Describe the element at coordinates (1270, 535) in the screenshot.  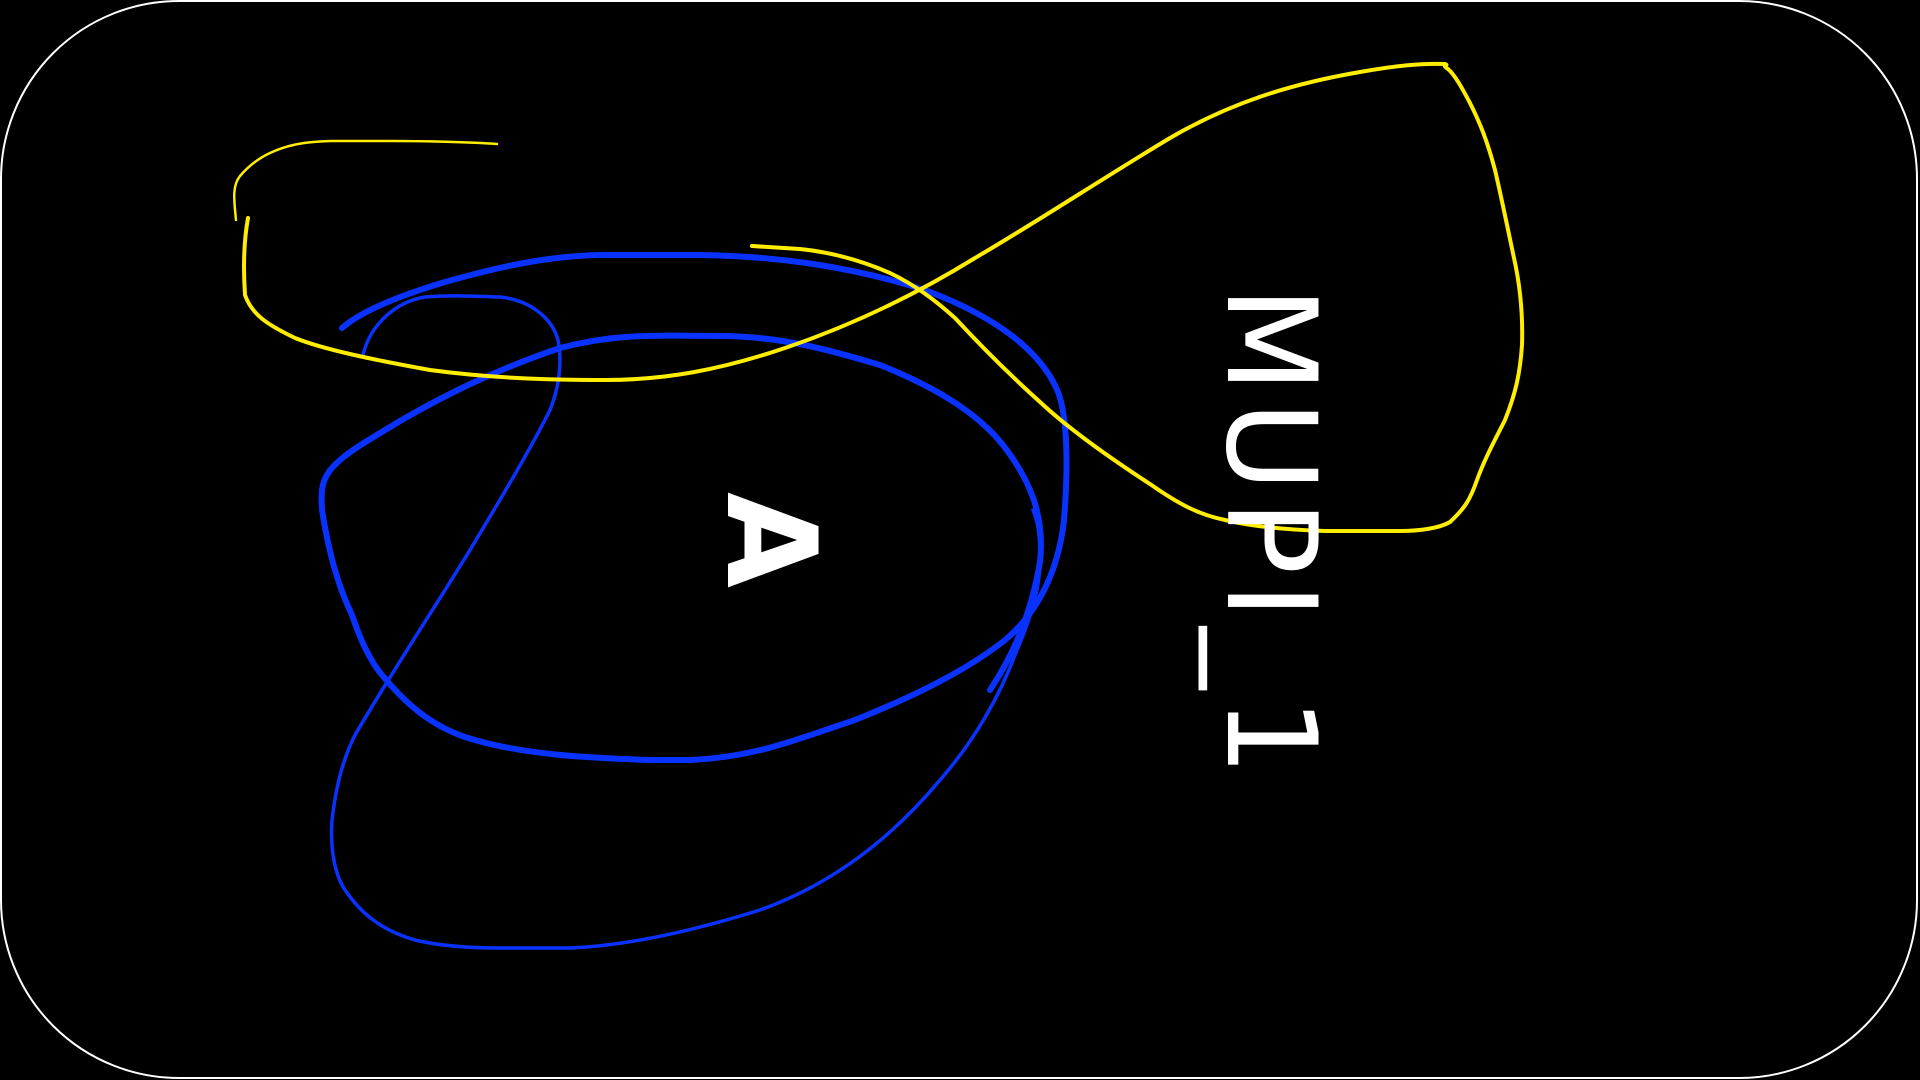
I see `card-code: MUPI_1` at that location.